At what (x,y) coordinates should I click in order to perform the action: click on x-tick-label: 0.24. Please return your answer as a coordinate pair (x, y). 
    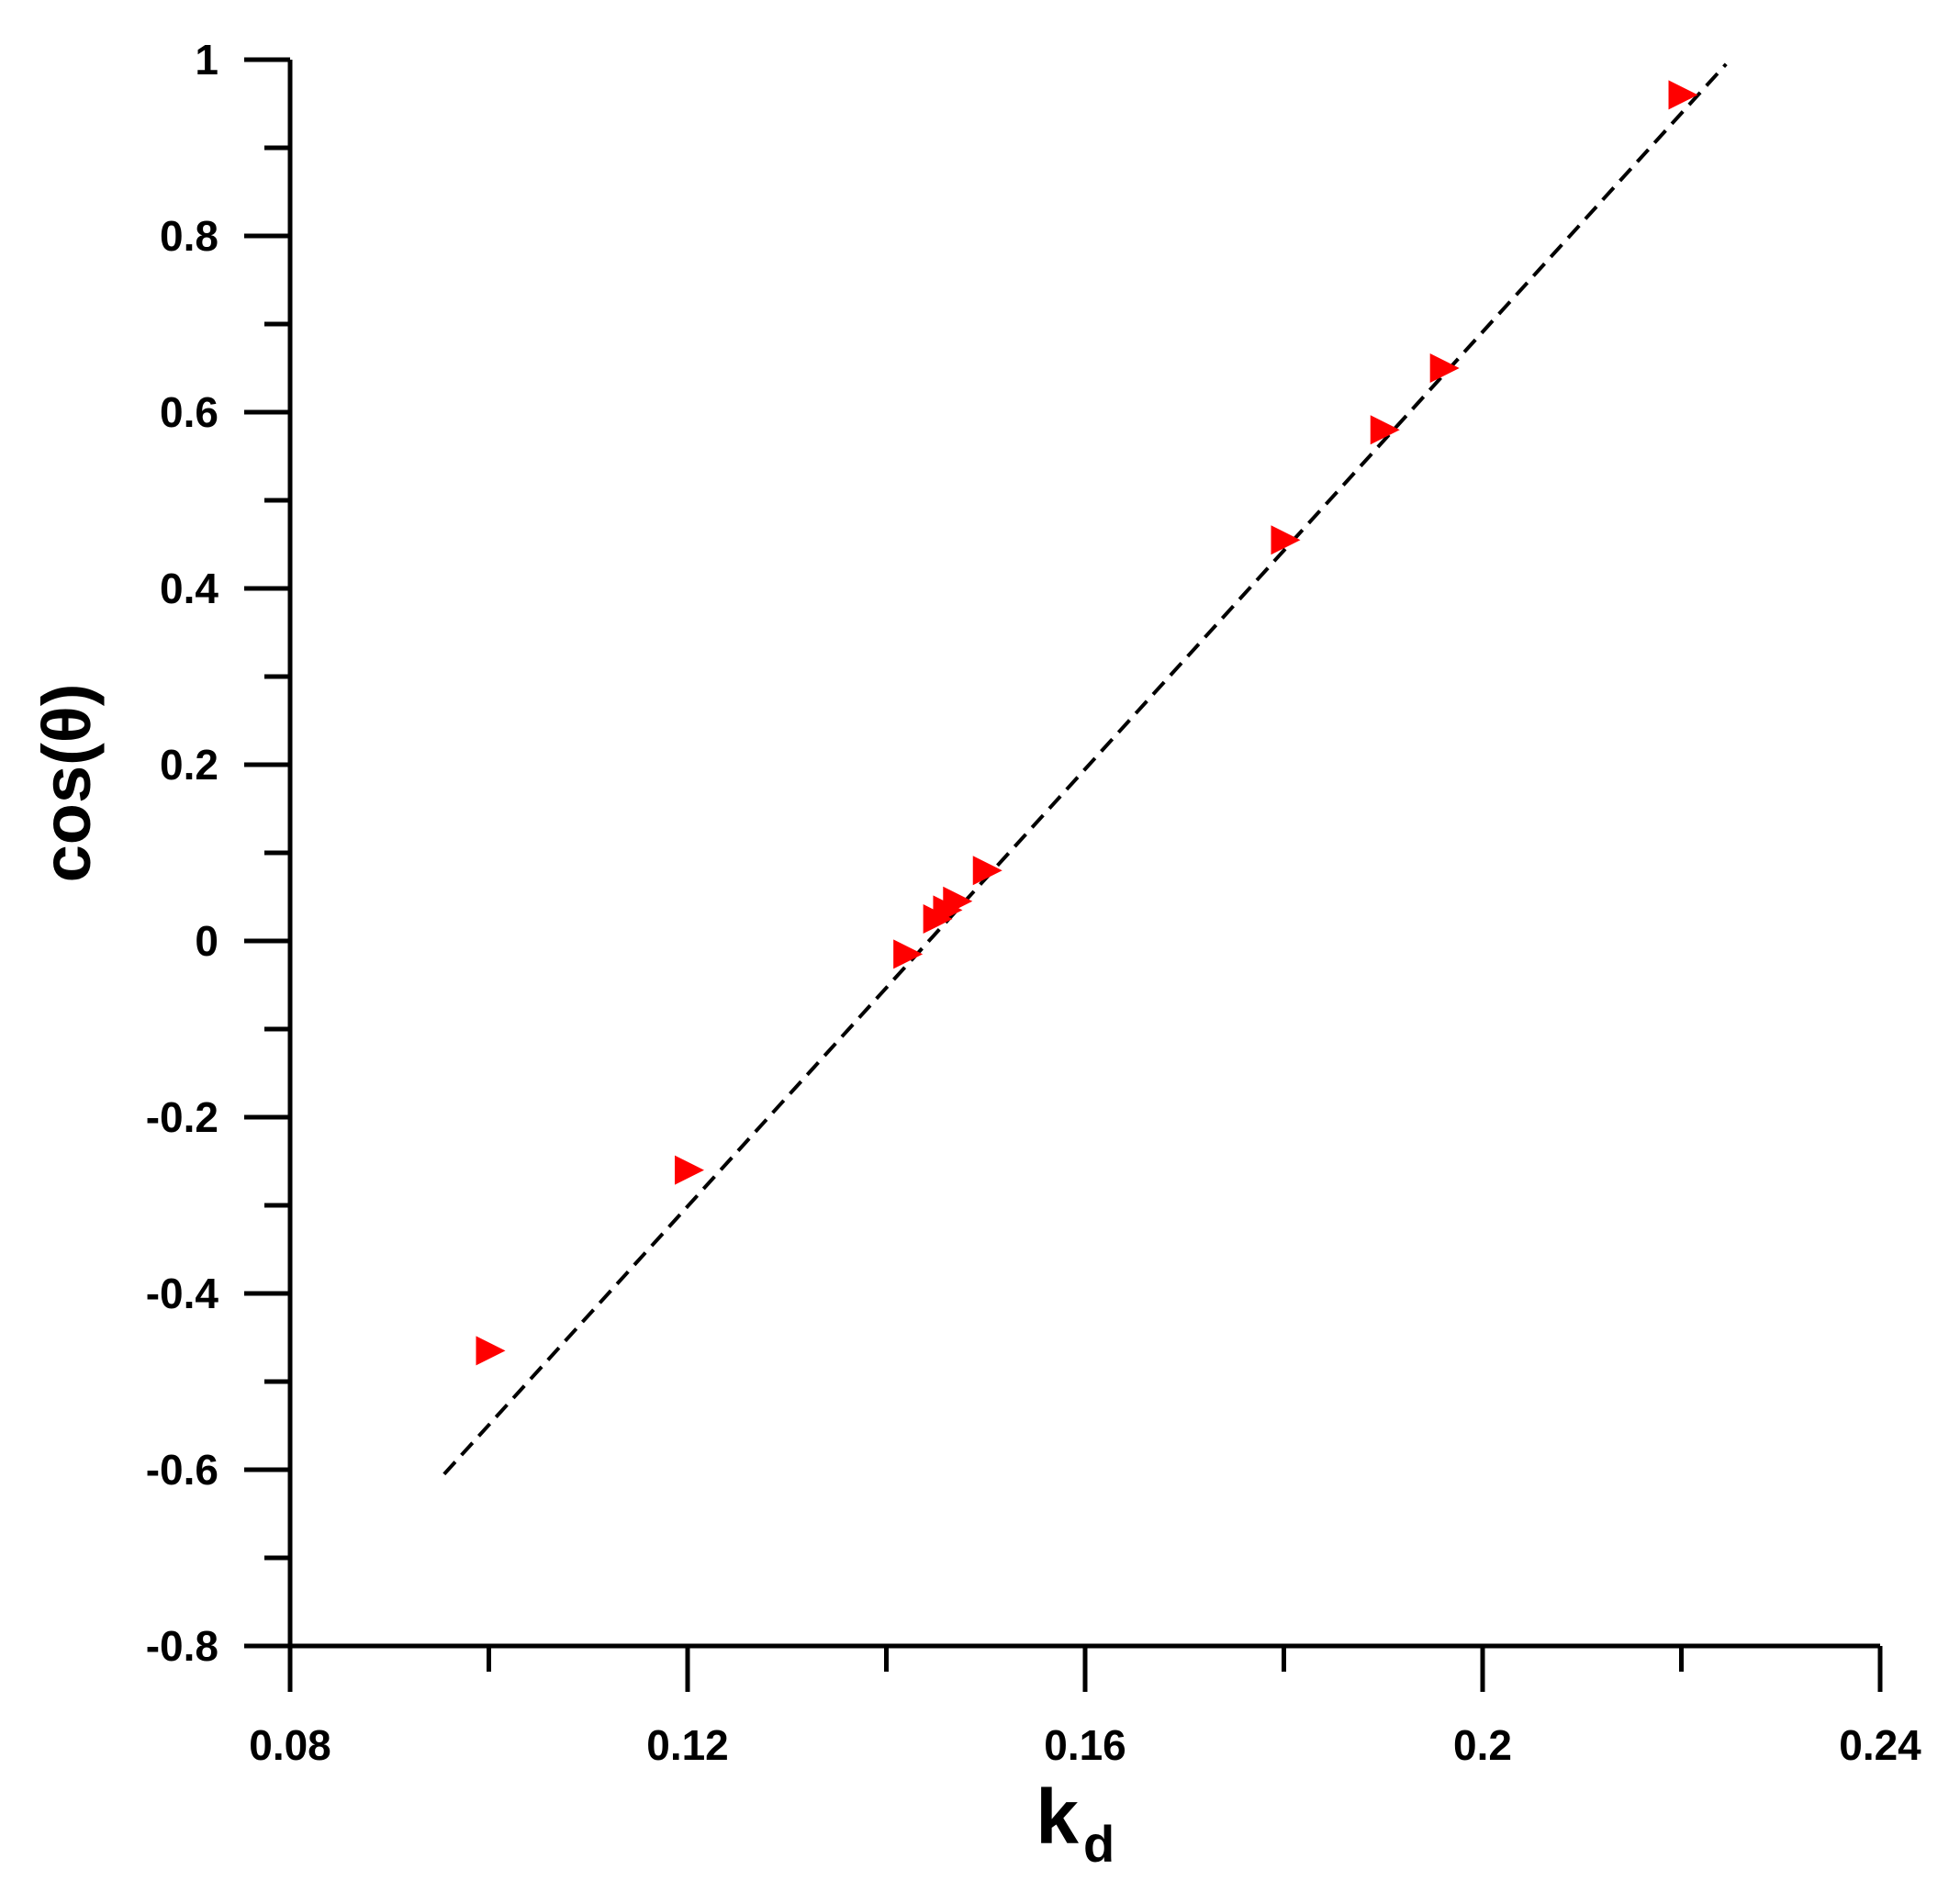
    Looking at the image, I should click on (1880, 1745).